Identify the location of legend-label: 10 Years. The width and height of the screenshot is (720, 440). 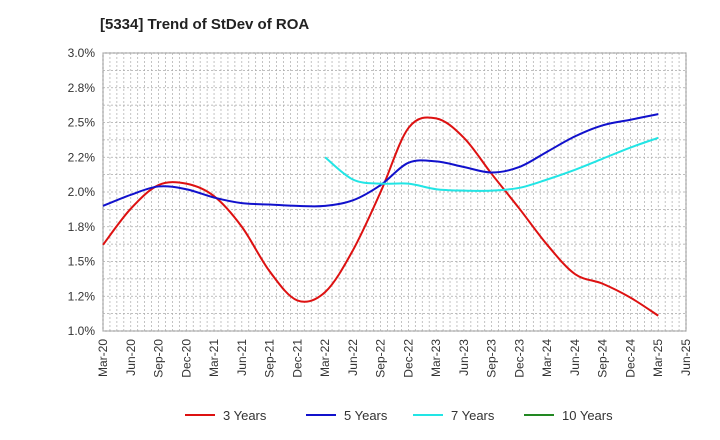
(587, 415).